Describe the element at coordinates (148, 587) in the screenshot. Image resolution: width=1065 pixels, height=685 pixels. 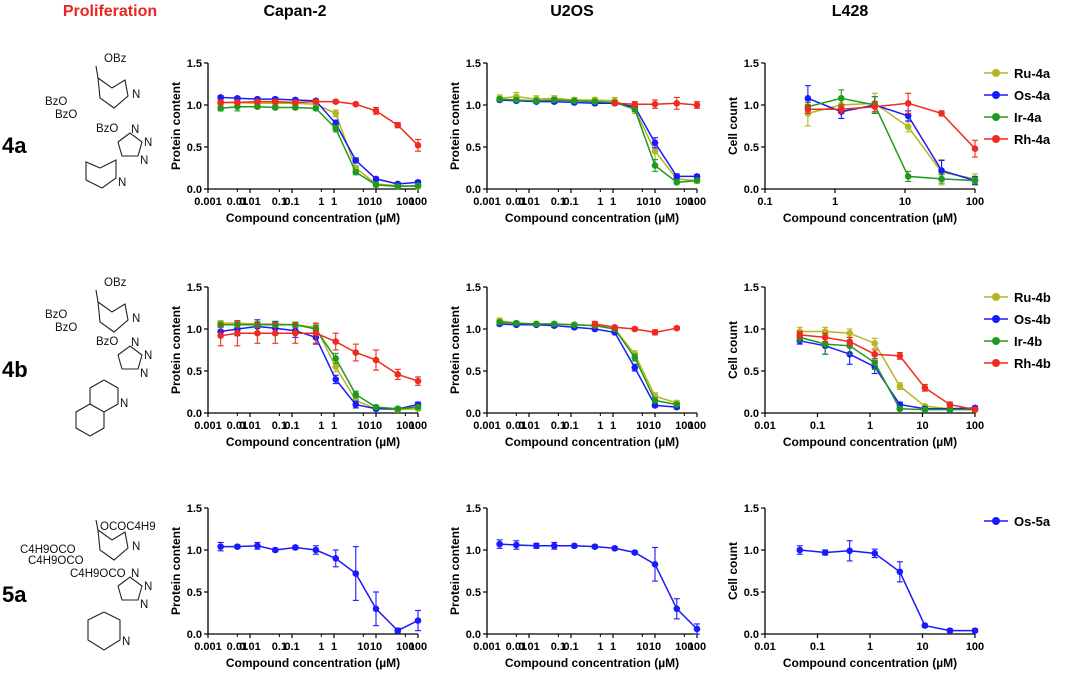
I see `triazole-n1-5a: N` at that location.